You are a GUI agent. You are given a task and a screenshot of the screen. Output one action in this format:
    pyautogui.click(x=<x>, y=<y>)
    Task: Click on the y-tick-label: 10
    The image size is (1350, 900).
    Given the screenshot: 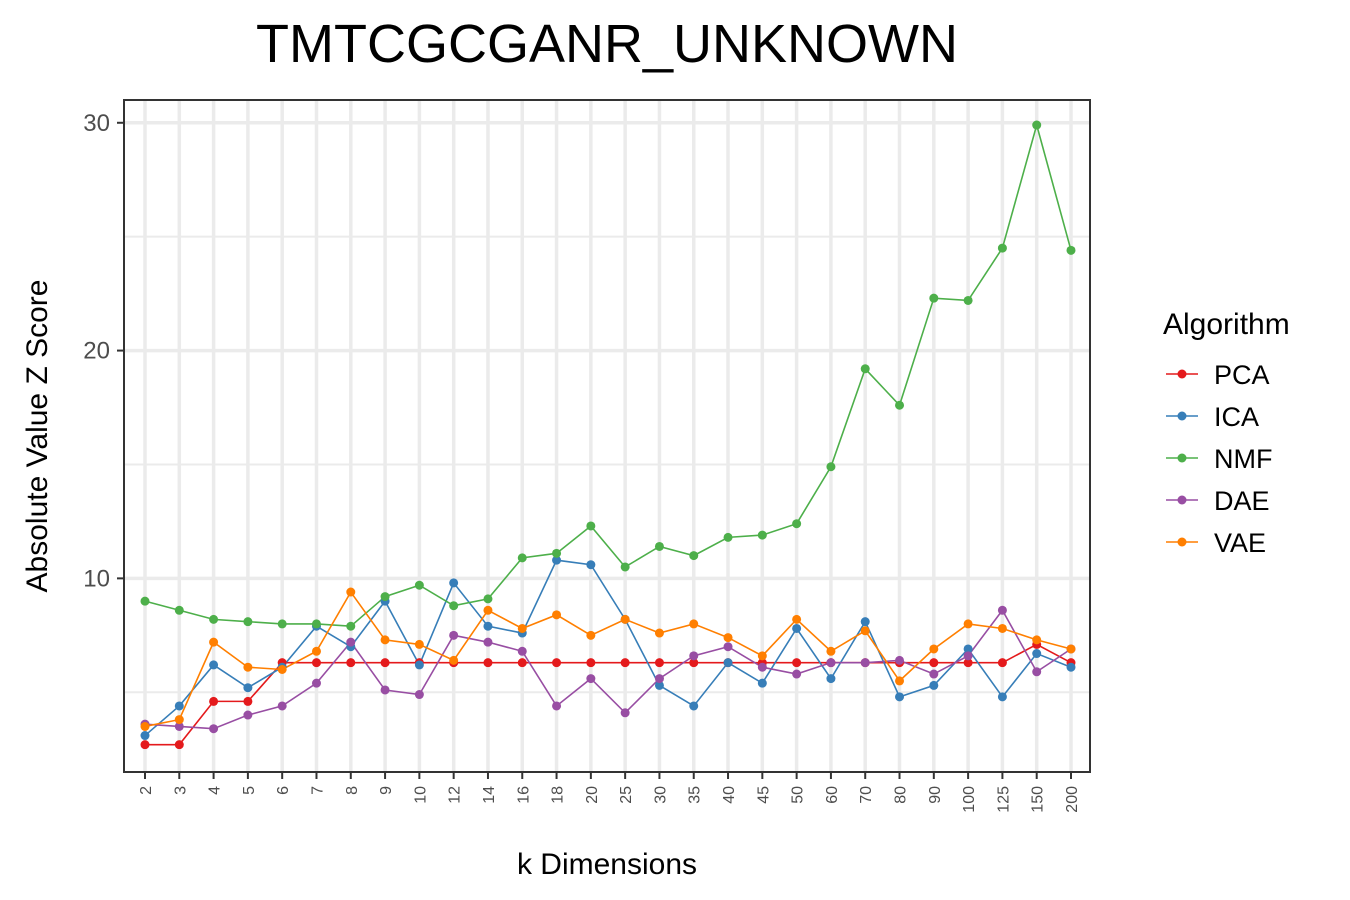 What is the action you would take?
    pyautogui.click(x=96, y=578)
    